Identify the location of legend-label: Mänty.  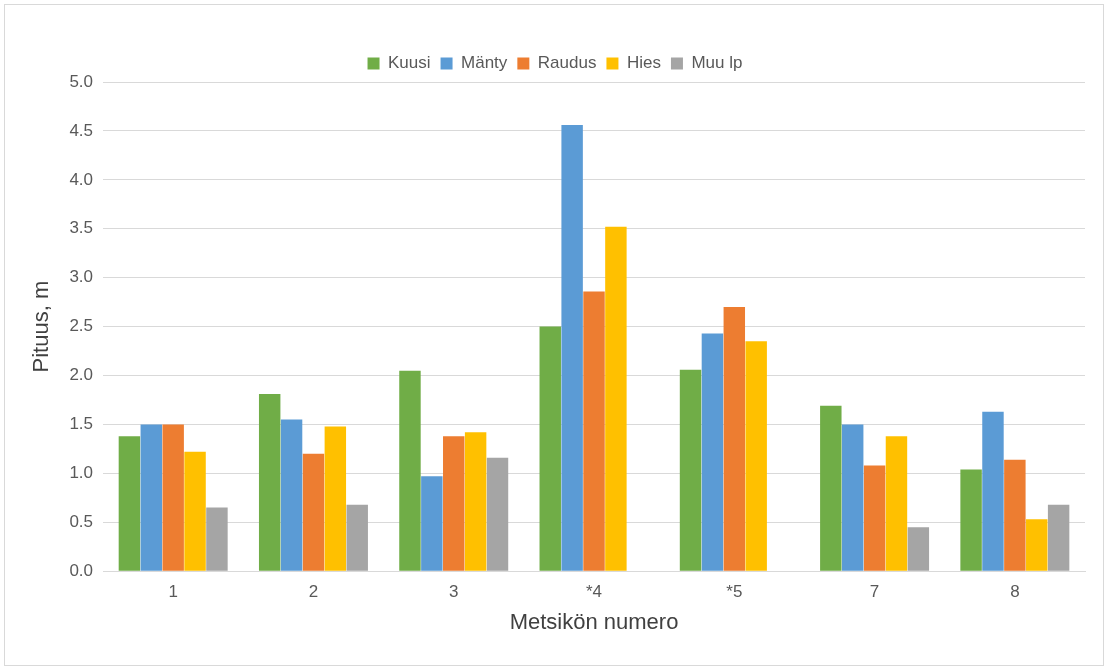
(484, 63).